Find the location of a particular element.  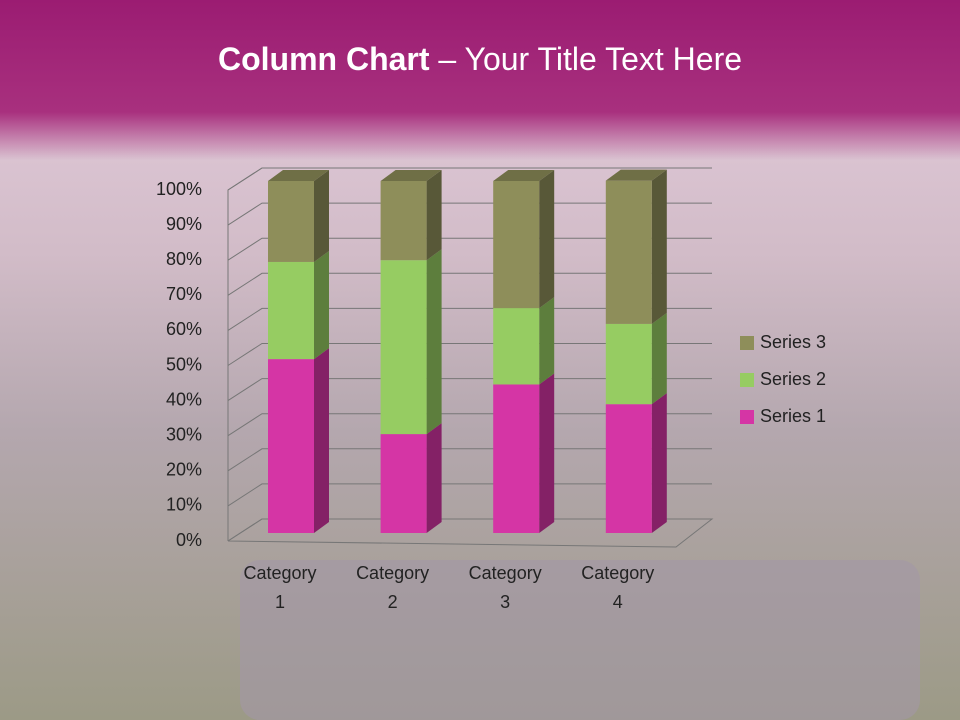

x-tick-label: Category 3 is located at coordinates (505, 587).